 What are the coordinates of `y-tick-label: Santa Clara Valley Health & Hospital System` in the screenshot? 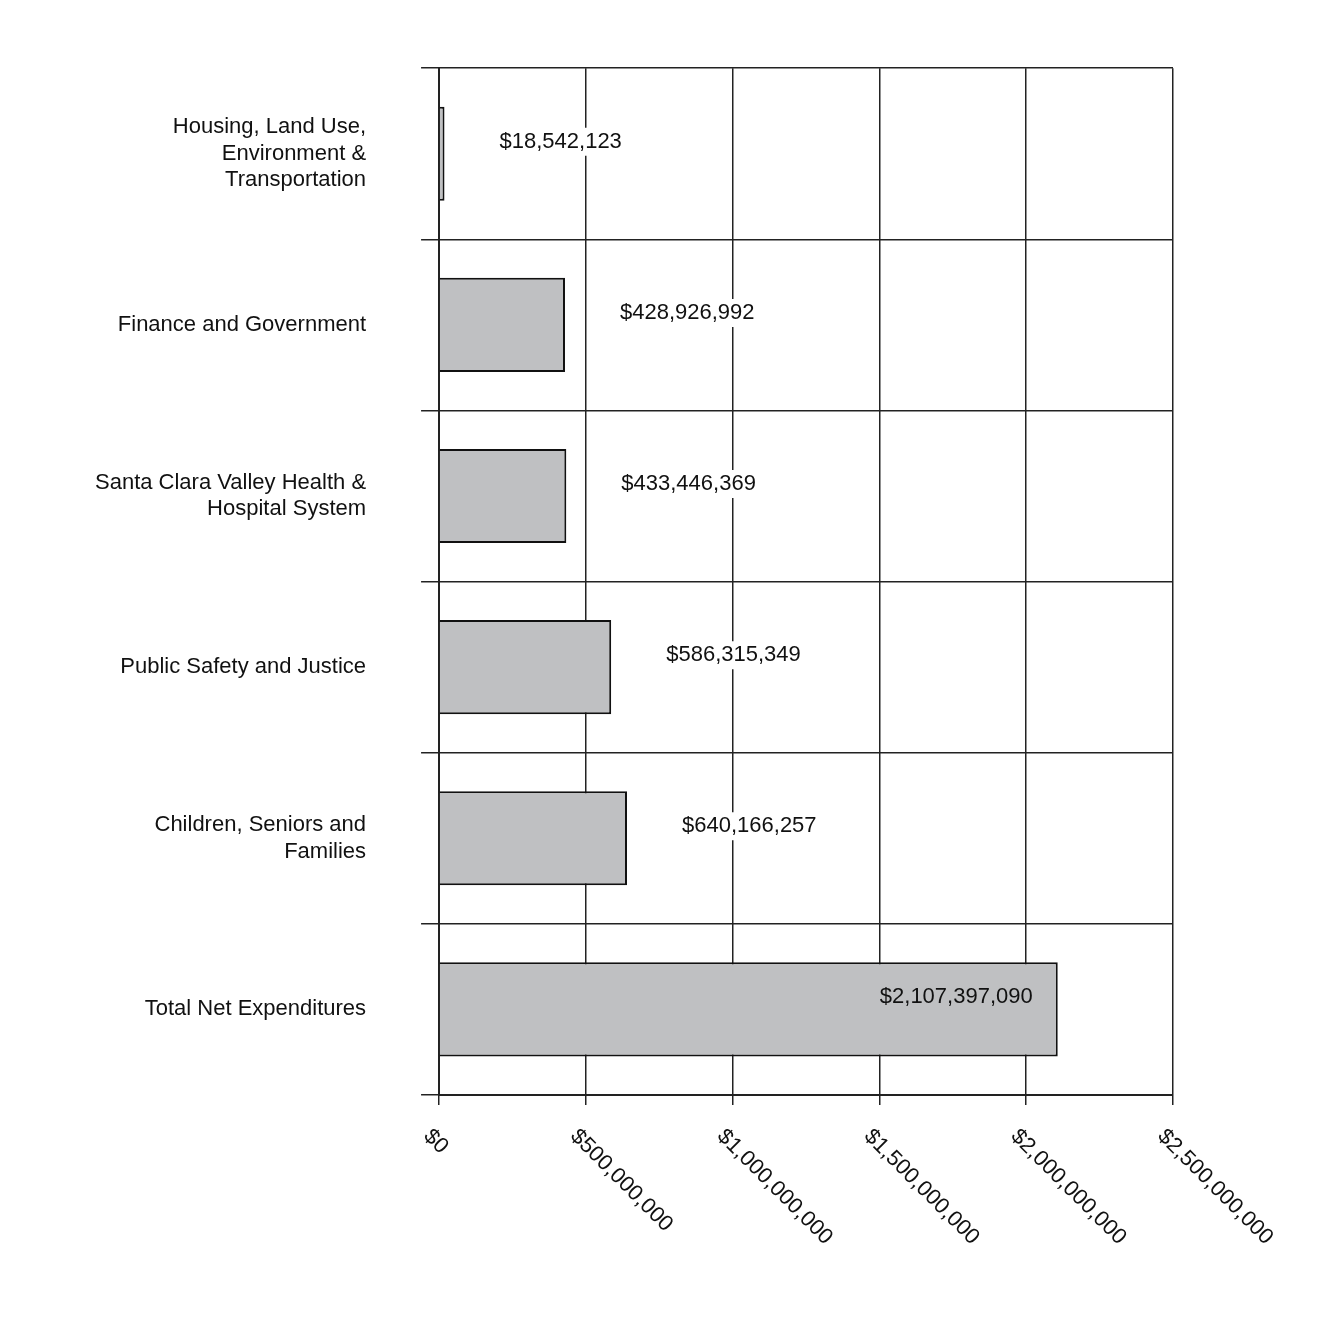 It's located at (230, 494).